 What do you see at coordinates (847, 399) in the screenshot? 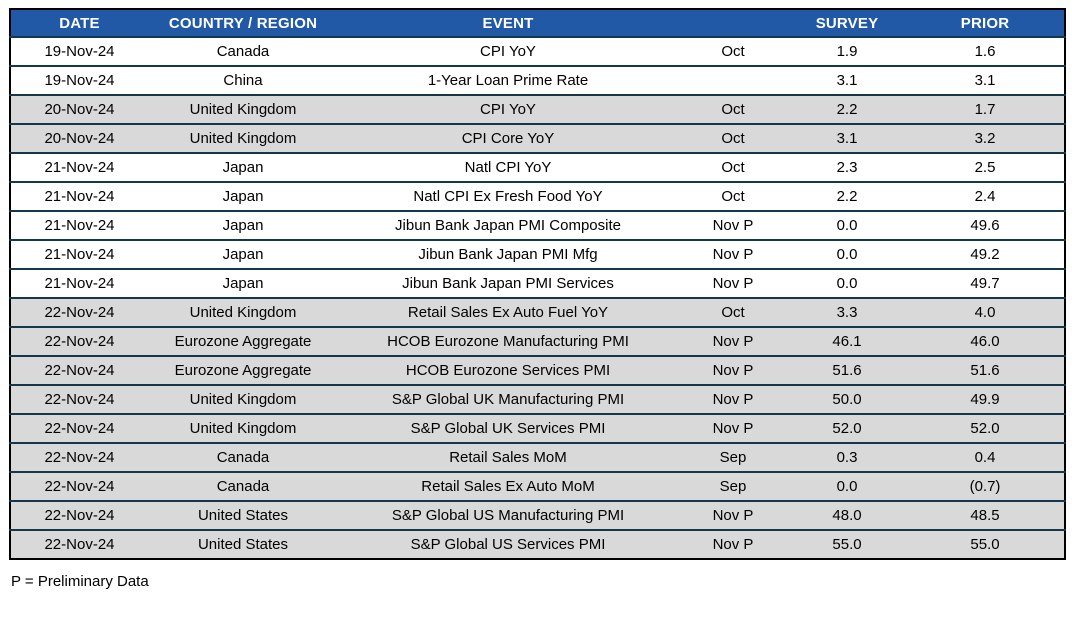
I see `cell-survey: 50.0` at bounding box center [847, 399].